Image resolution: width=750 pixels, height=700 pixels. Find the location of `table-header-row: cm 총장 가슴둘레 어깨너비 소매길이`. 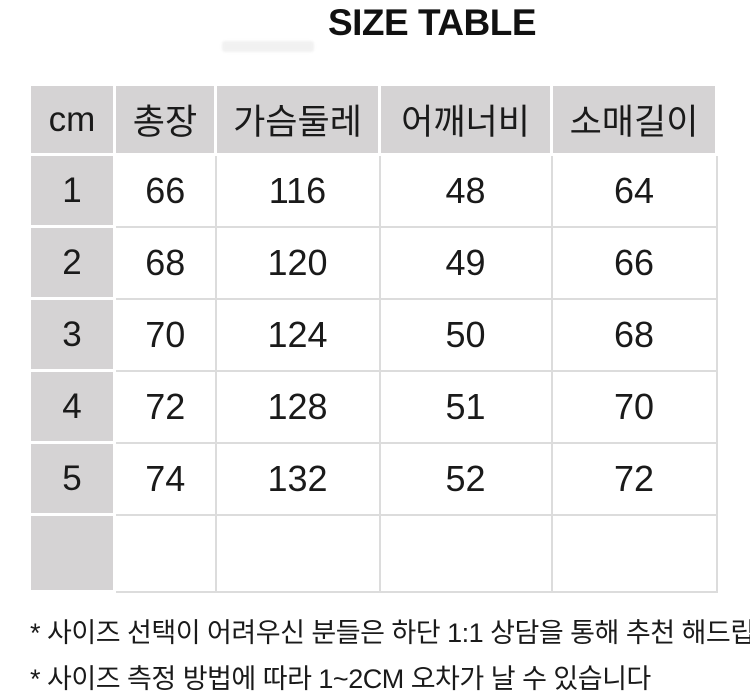

table-header-row: cm 총장 가슴둘레 어깨너비 소매길이 is located at coordinates (373, 119).